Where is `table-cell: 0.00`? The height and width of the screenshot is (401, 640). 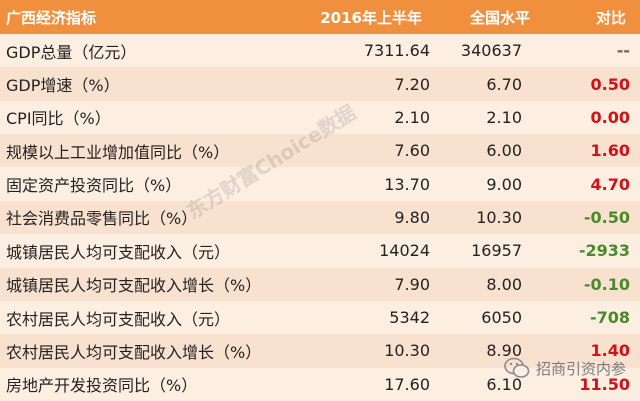 table-cell: 0.00 is located at coordinates (610, 117).